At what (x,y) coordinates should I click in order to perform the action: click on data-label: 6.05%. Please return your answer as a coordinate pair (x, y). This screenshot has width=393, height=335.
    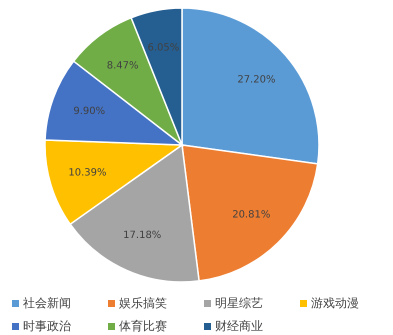
    Looking at the image, I should click on (163, 48).